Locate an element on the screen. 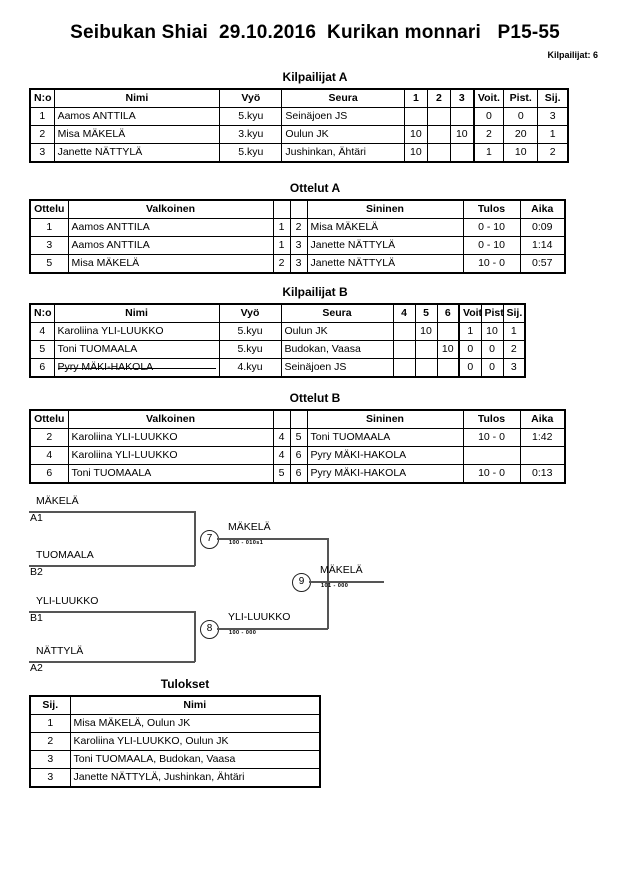 The image size is (630, 891). table-row: 1 Aamos ANTTILA 5.kyu Seinäjoen JS 0 0 3 is located at coordinates (299, 116).